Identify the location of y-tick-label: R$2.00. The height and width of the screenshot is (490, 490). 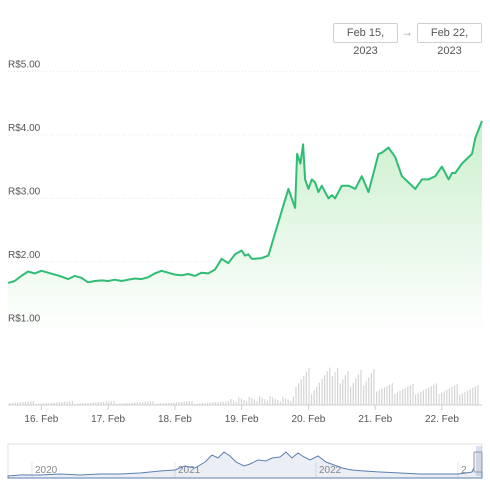
(24, 255).